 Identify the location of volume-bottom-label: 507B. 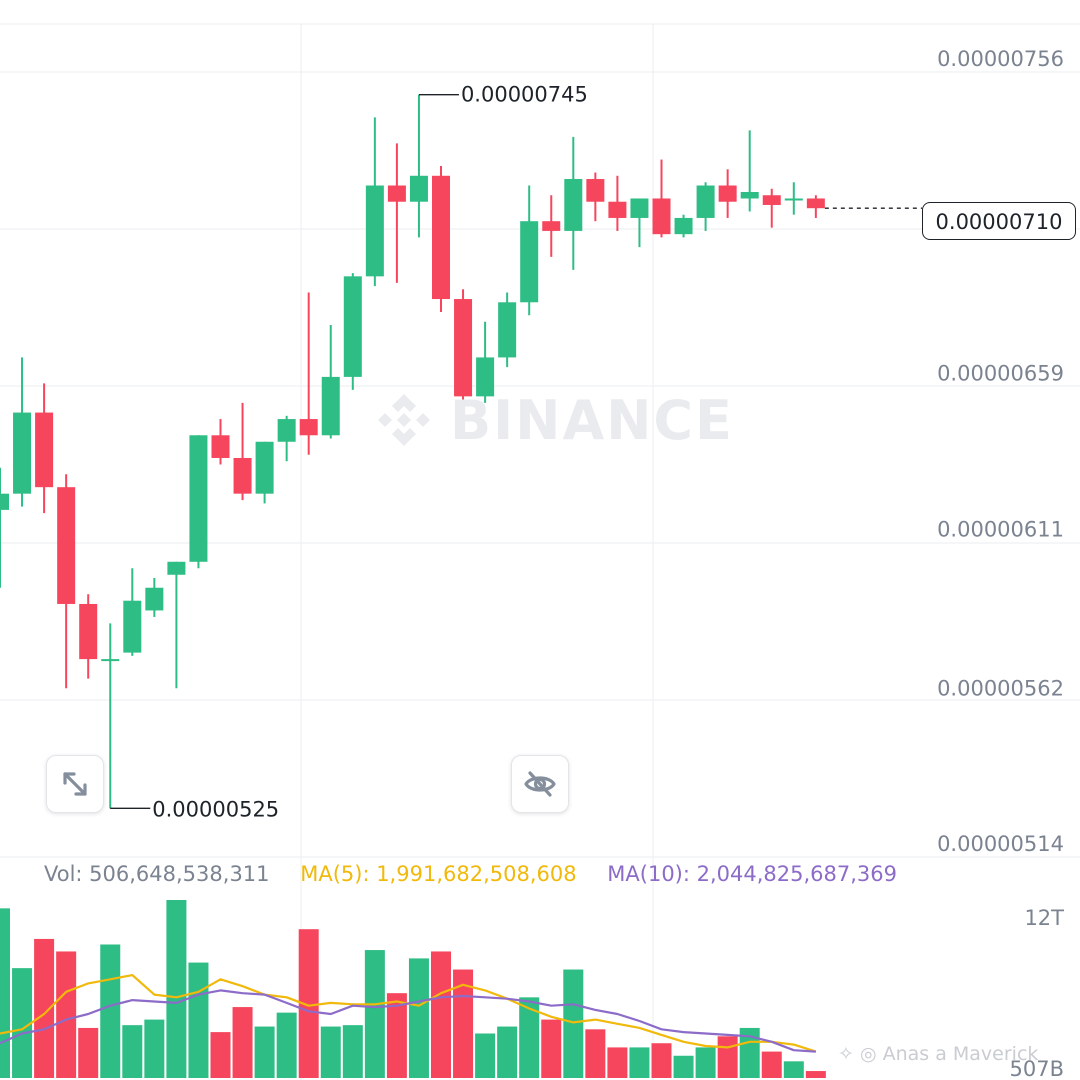
(1037, 1068).